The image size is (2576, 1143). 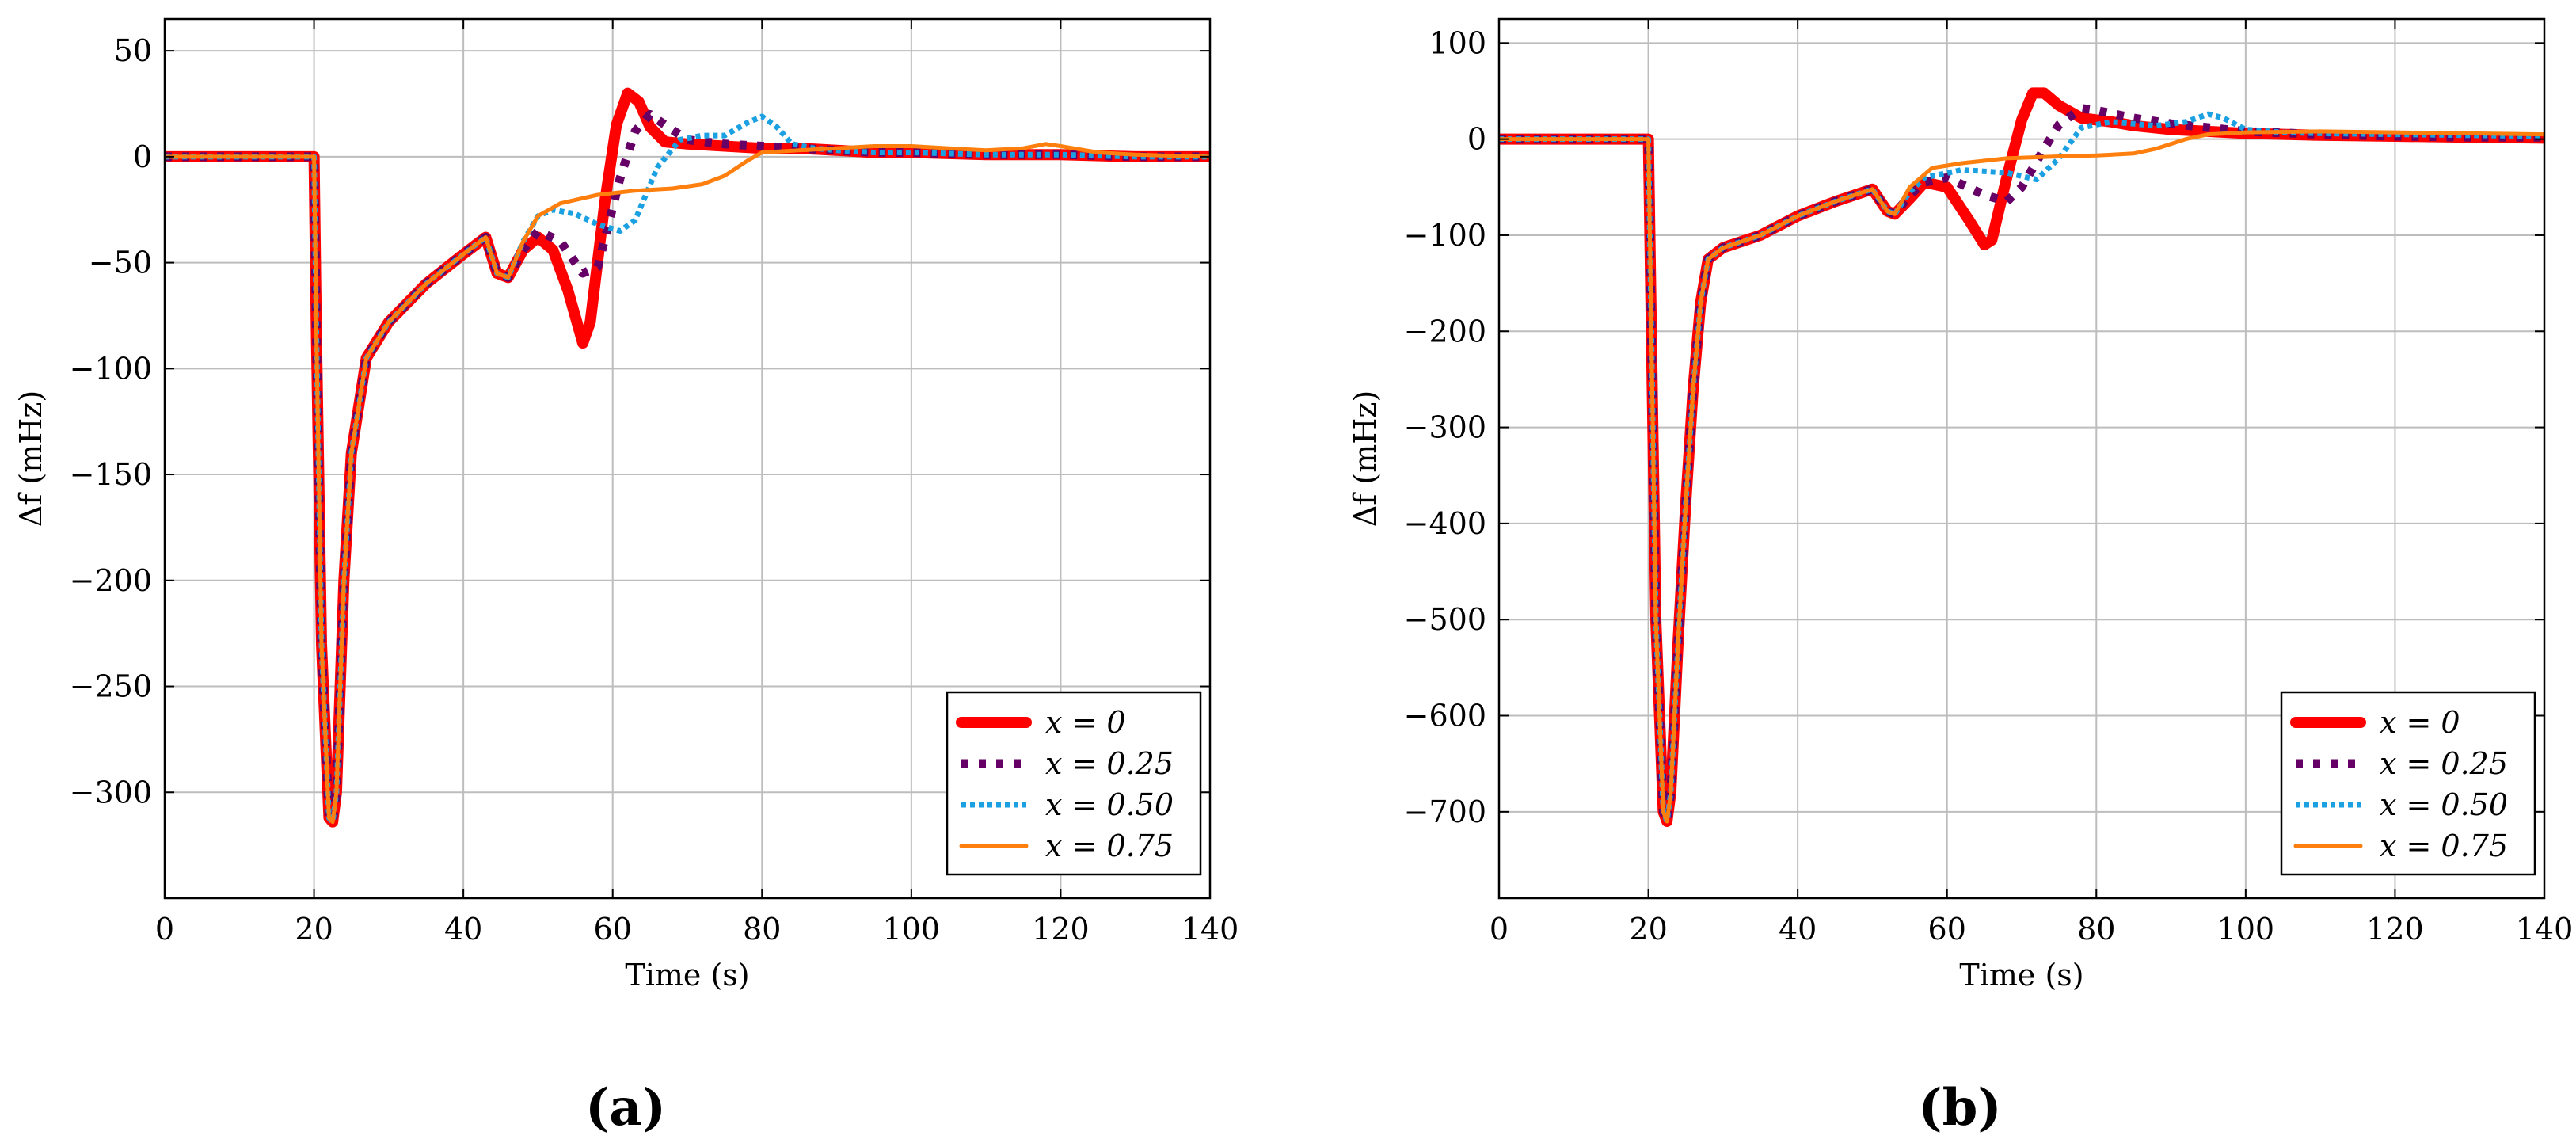 What do you see at coordinates (1445, 523) in the screenshot?
I see `y-tick-label: −400` at bounding box center [1445, 523].